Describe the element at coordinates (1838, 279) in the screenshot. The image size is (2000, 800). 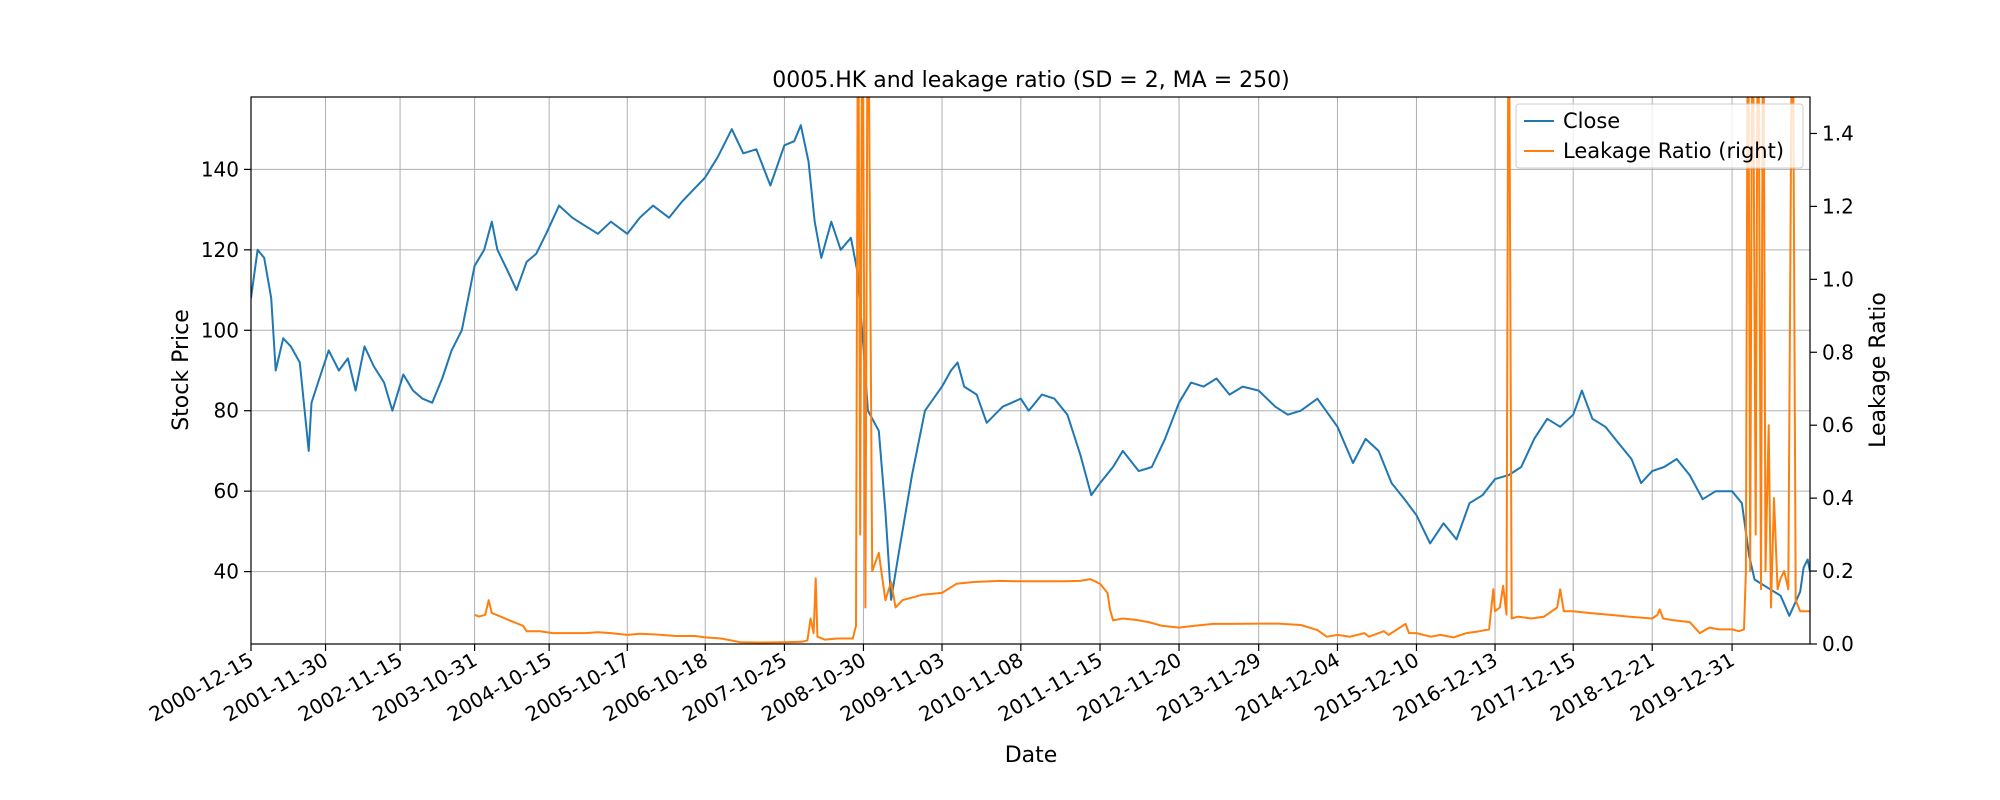
I see `y2-tick-label: 1.0` at that location.